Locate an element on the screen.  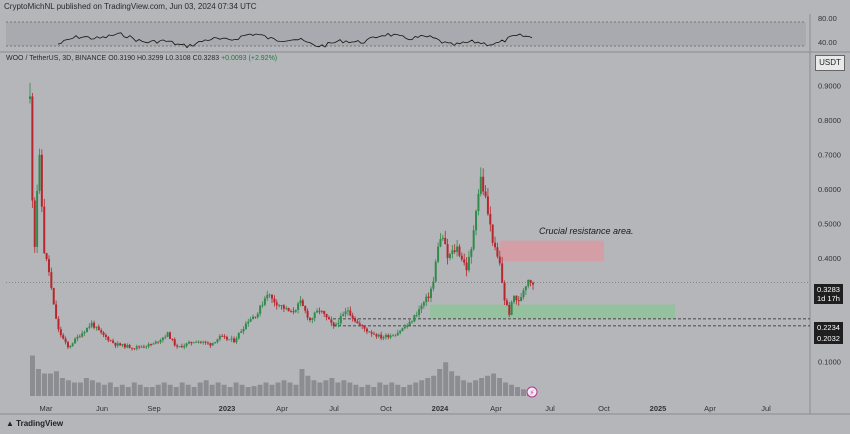
x-tick-label: Apr is located at coordinates (496, 408).